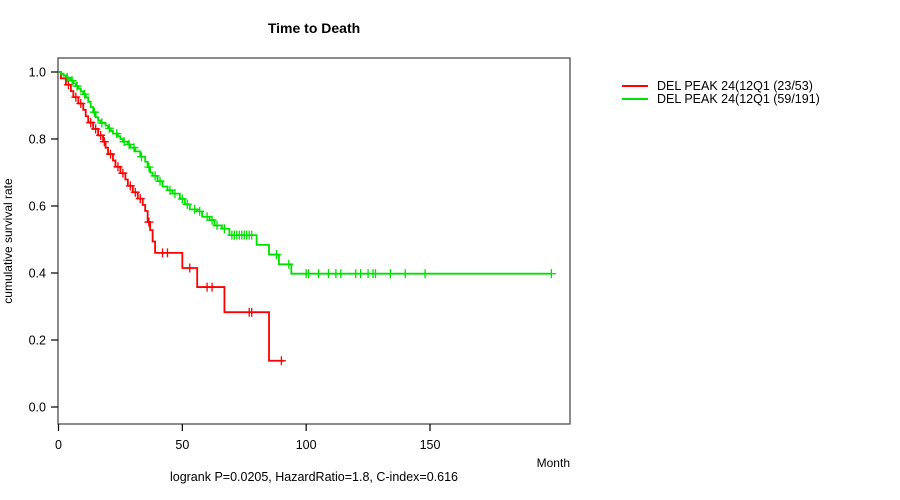 This screenshot has width=900, height=500. I want to click on y-tick-label: 0.0, so click(37, 407).